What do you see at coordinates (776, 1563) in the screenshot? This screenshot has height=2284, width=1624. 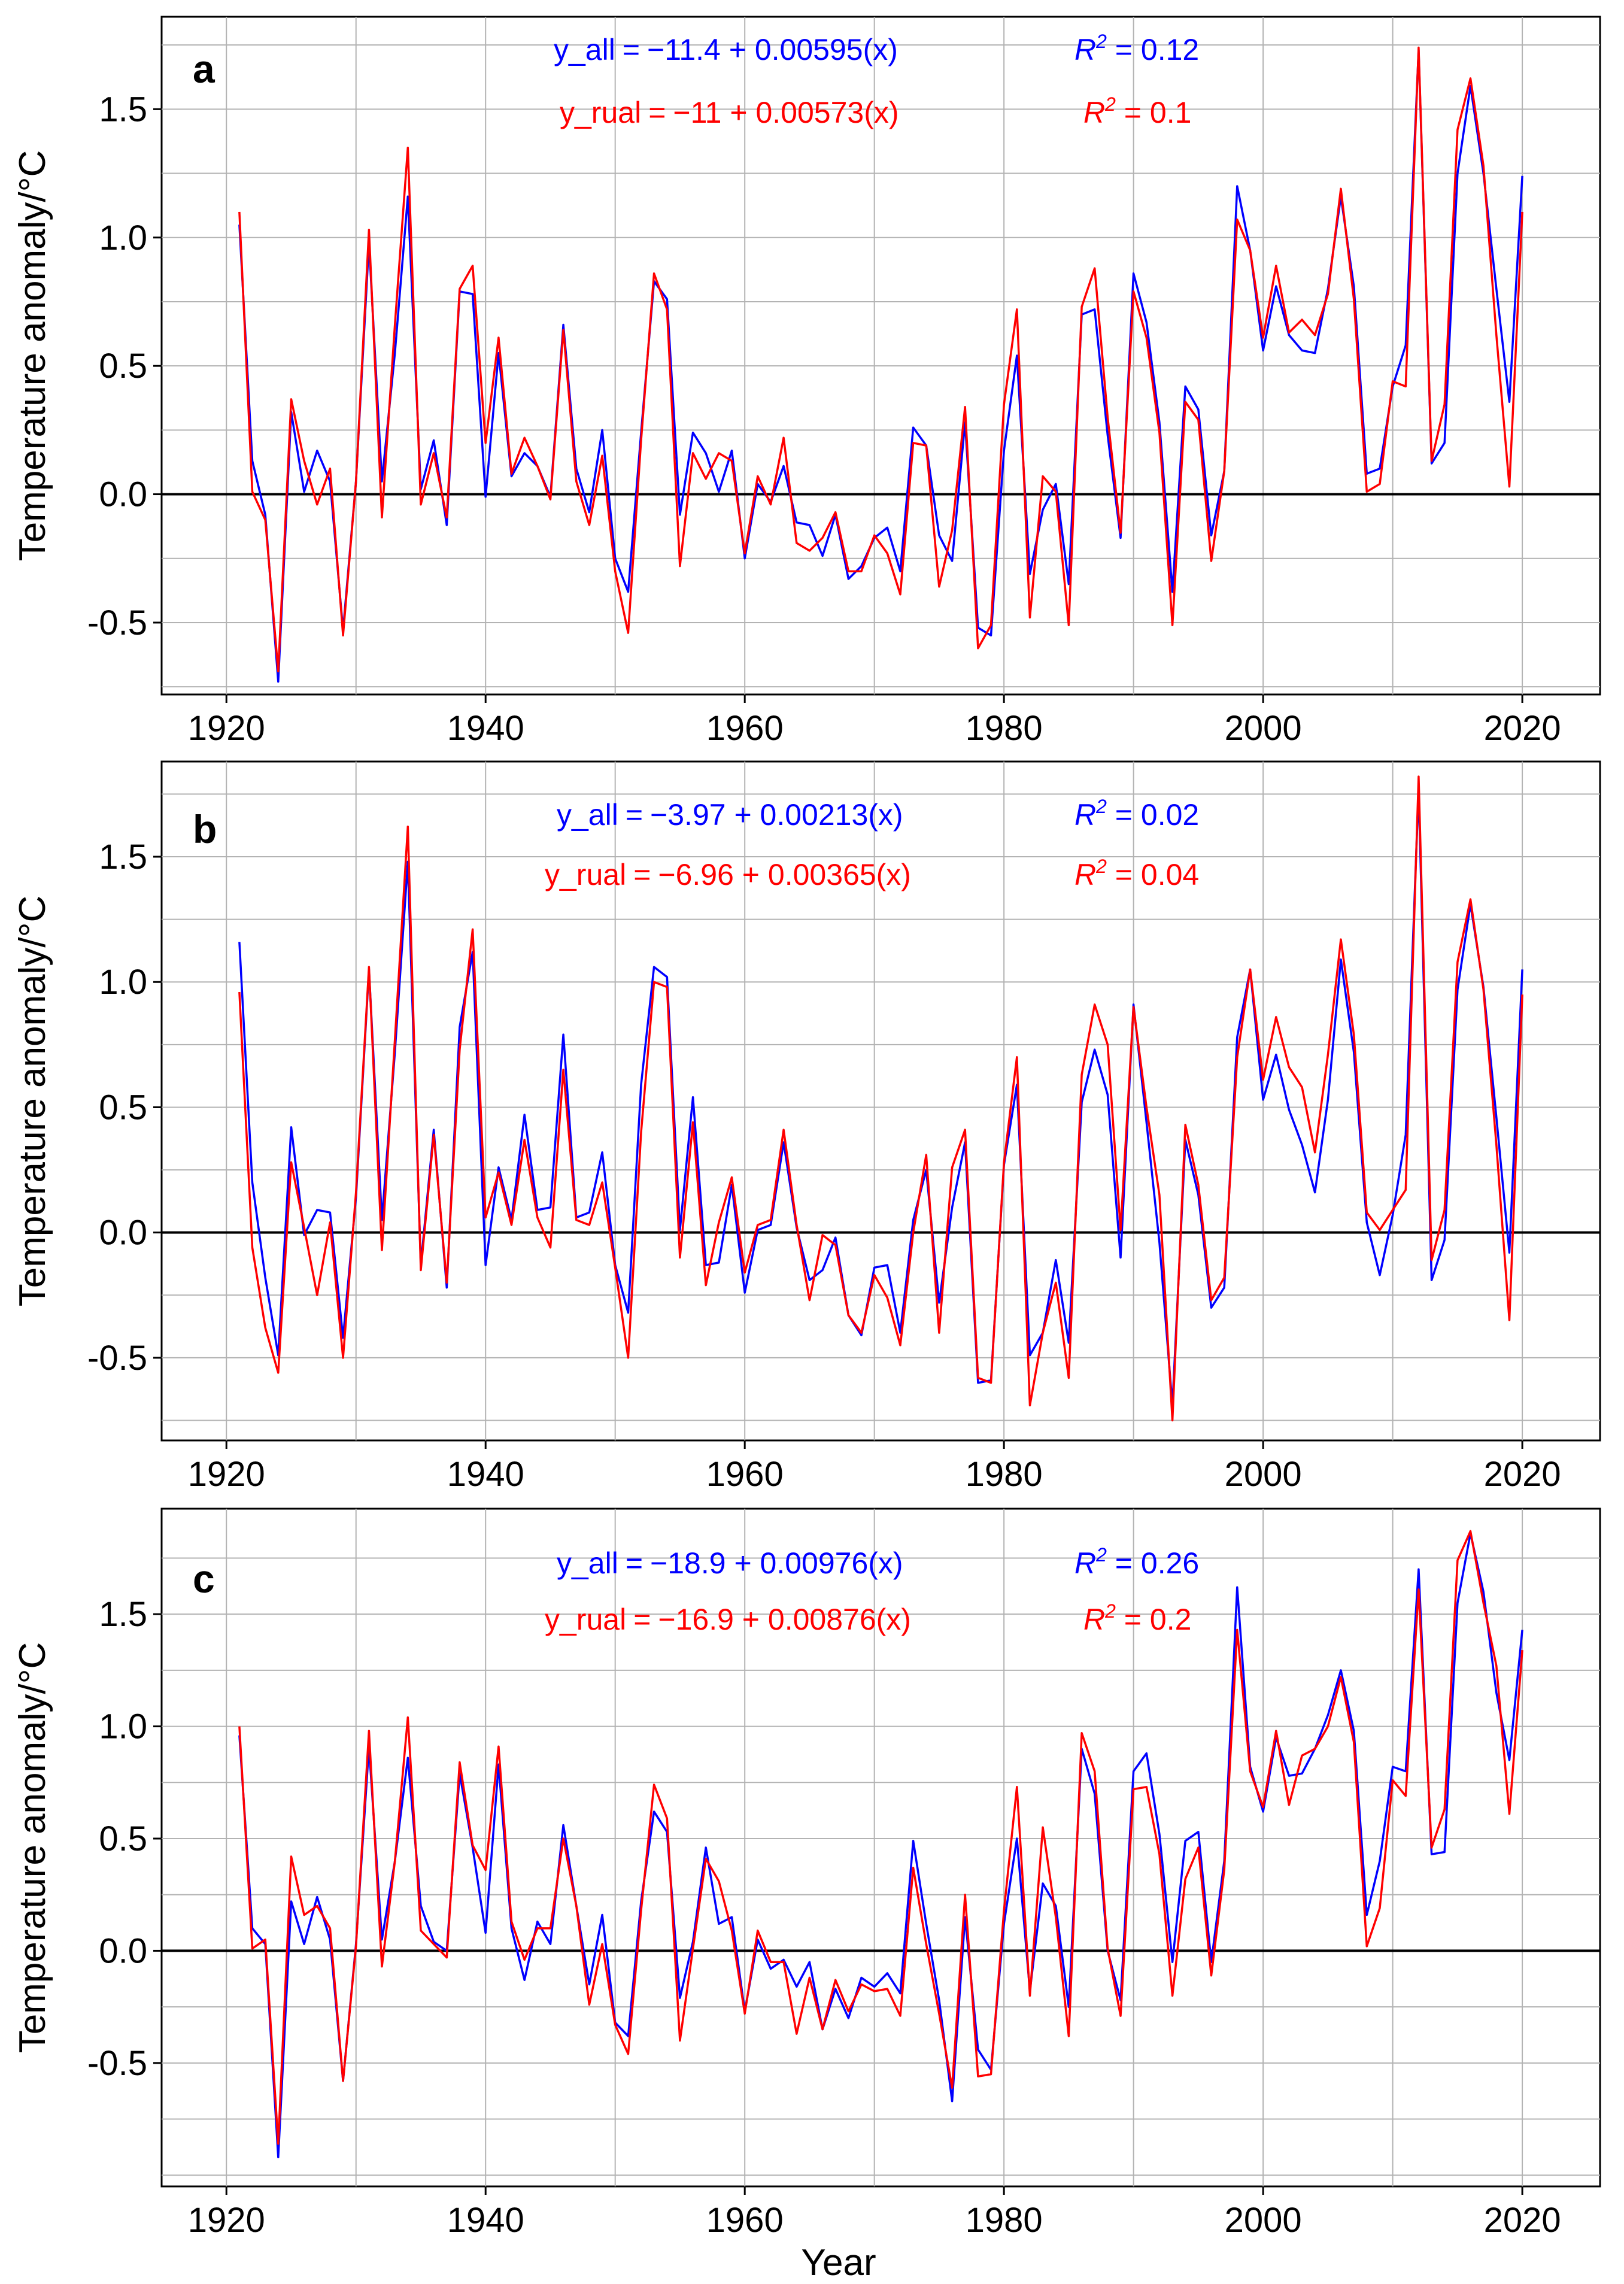 I see `equation-rhs: −18.9 + 0.00976(x)` at bounding box center [776, 1563].